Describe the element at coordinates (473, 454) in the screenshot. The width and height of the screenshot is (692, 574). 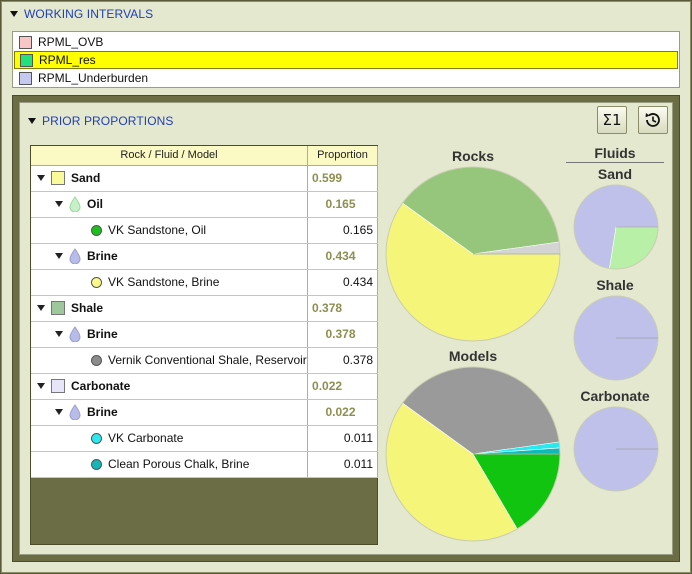
I see `models-pie-chart` at that location.